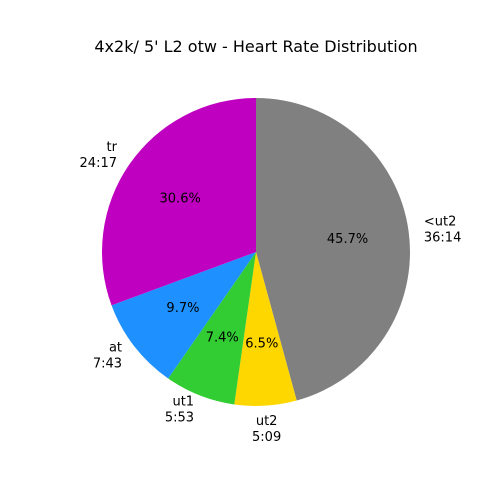 This screenshot has width=500, height=500. What do you see at coordinates (112, 147) in the screenshot?
I see `slice-name-4: tr` at bounding box center [112, 147].